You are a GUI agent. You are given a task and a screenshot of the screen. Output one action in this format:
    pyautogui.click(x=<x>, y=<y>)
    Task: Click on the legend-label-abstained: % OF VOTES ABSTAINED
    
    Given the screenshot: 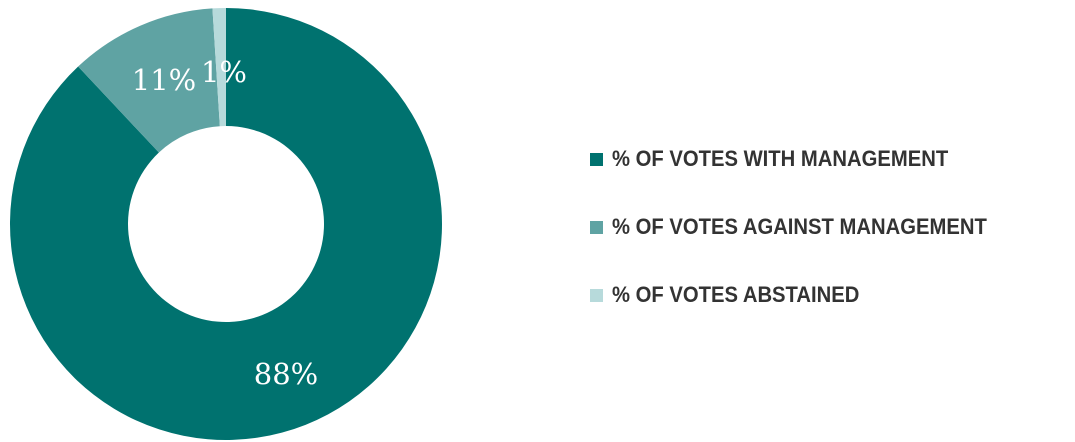 What is the action you would take?
    pyautogui.click(x=736, y=294)
    